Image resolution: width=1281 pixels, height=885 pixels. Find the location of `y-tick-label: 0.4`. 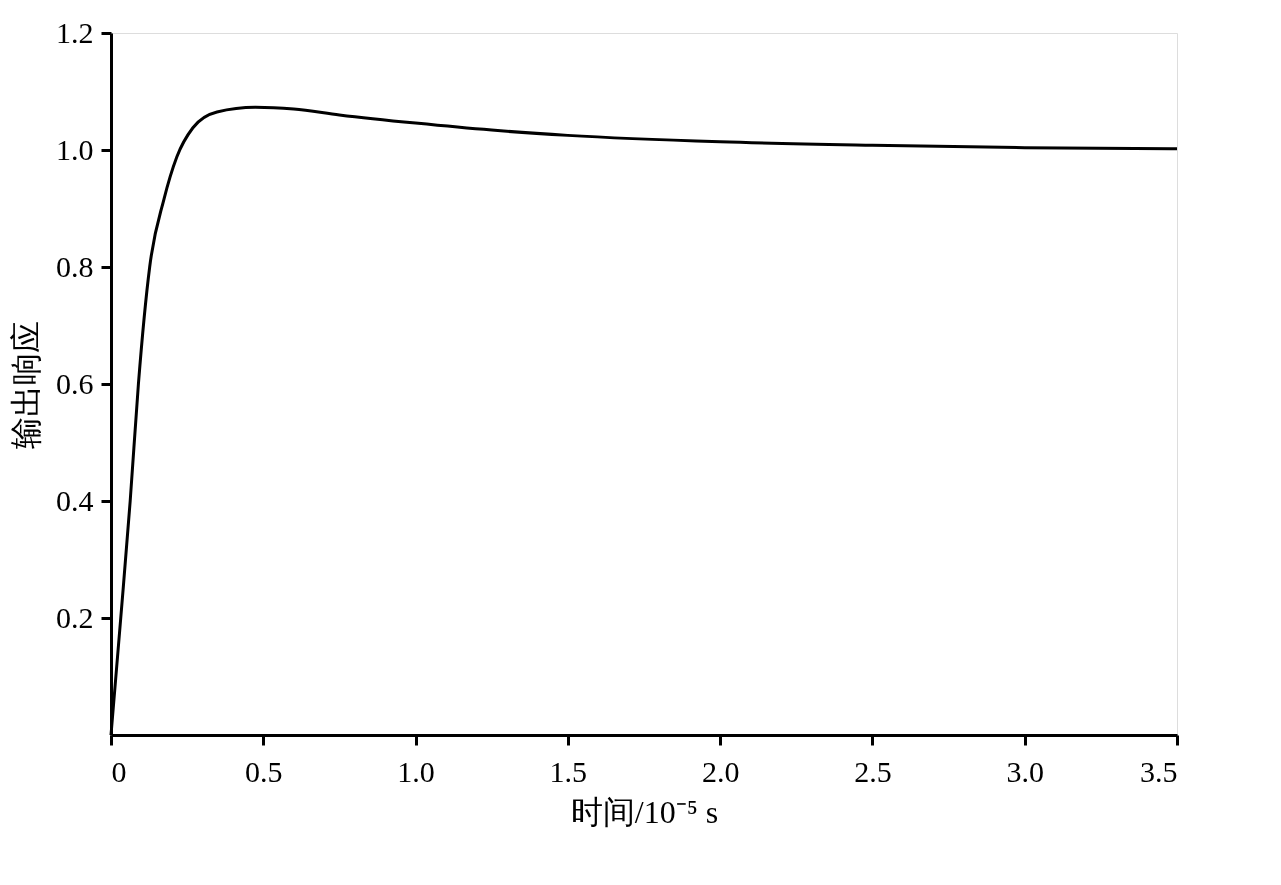

y-tick-label: 0.4 is located at coordinates (75, 500).